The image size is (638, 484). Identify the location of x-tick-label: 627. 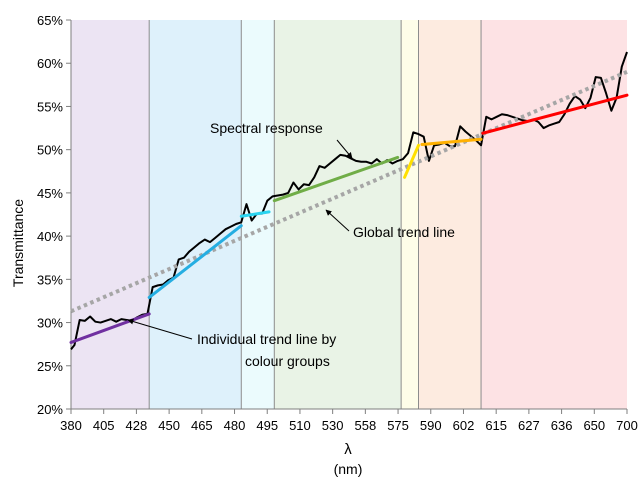
(529, 425).